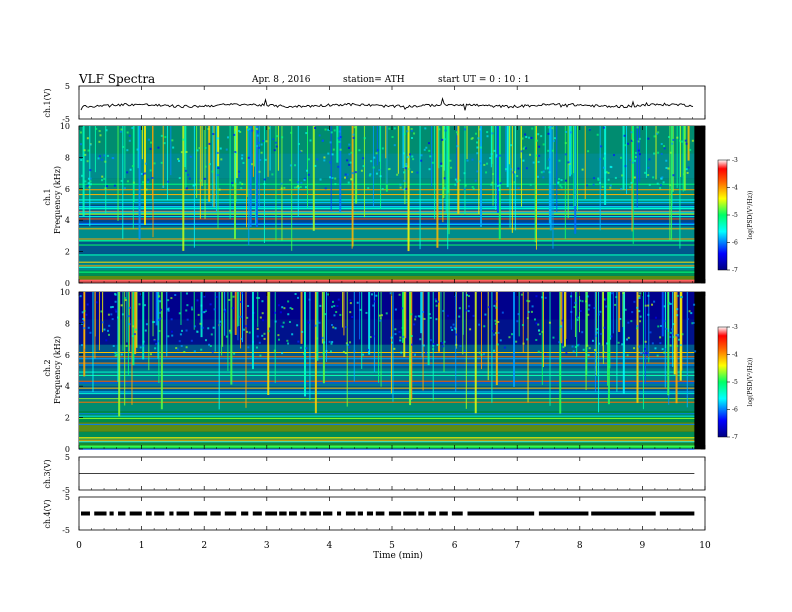  Describe the element at coordinates (735, 243) in the screenshot. I see `colorbar-tick-label: -6` at that location.